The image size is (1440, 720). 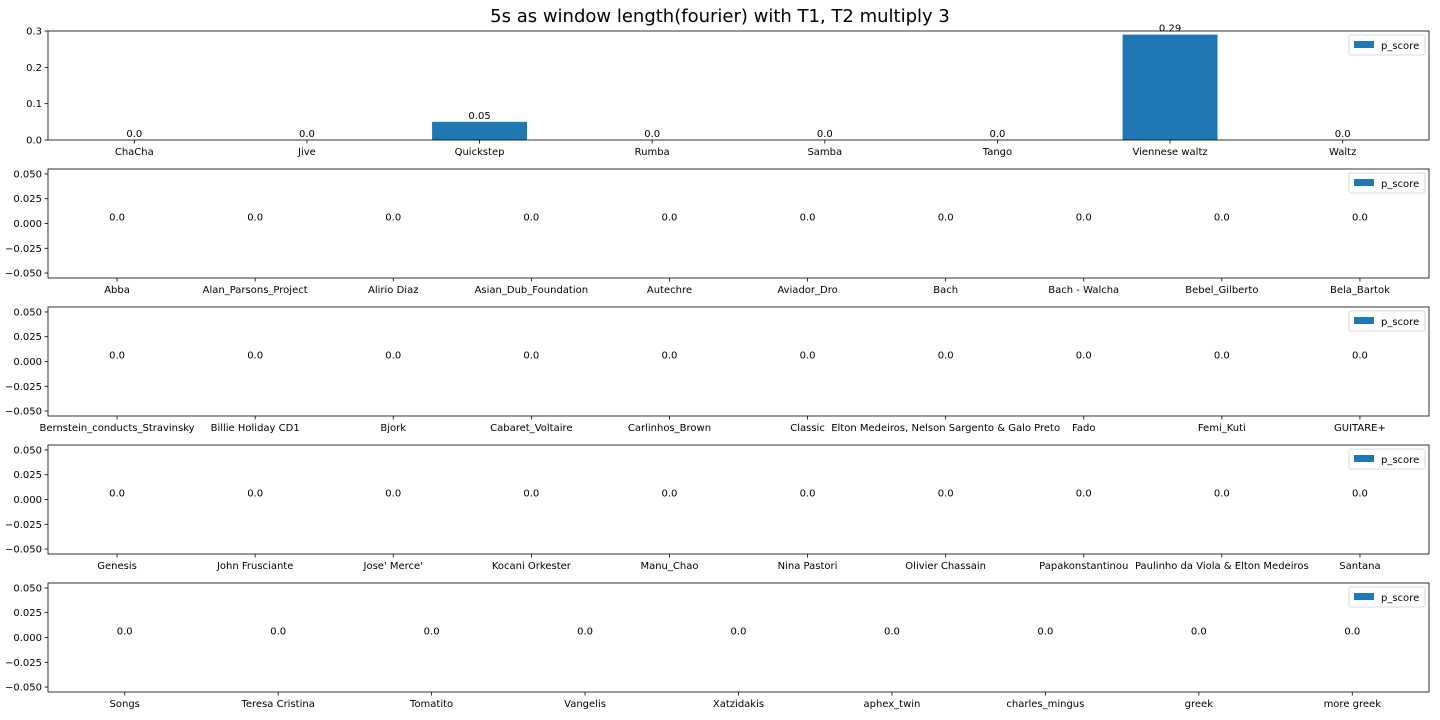 What do you see at coordinates (808, 566) in the screenshot?
I see `x-tick-label: Nina Pastori` at bounding box center [808, 566].